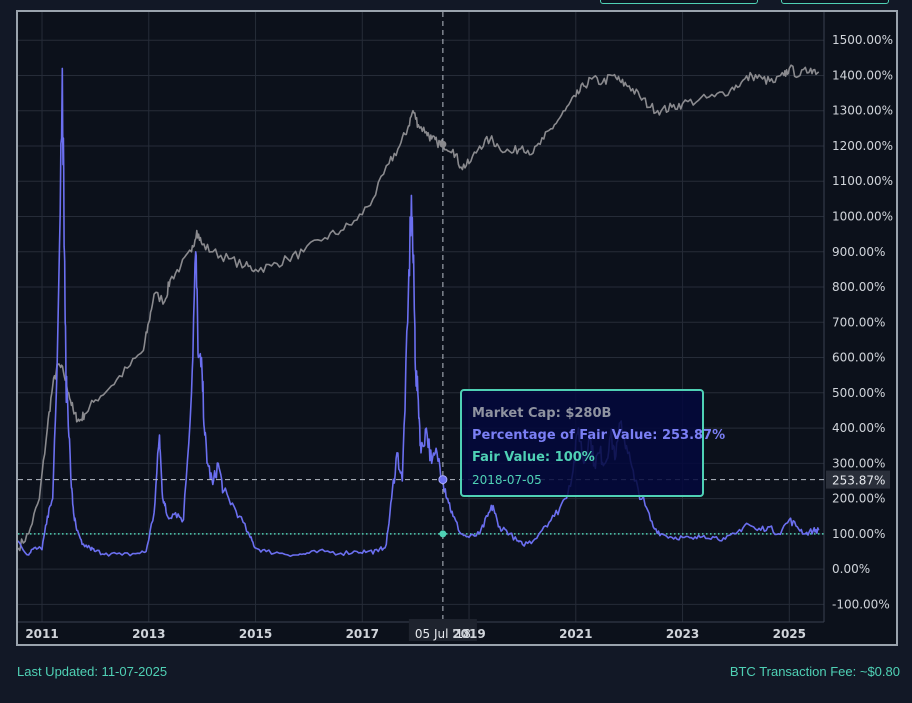 The width and height of the screenshot is (912, 703). What do you see at coordinates (858, 463) in the screenshot?
I see `y-tick-label: 300.00%` at bounding box center [858, 463].